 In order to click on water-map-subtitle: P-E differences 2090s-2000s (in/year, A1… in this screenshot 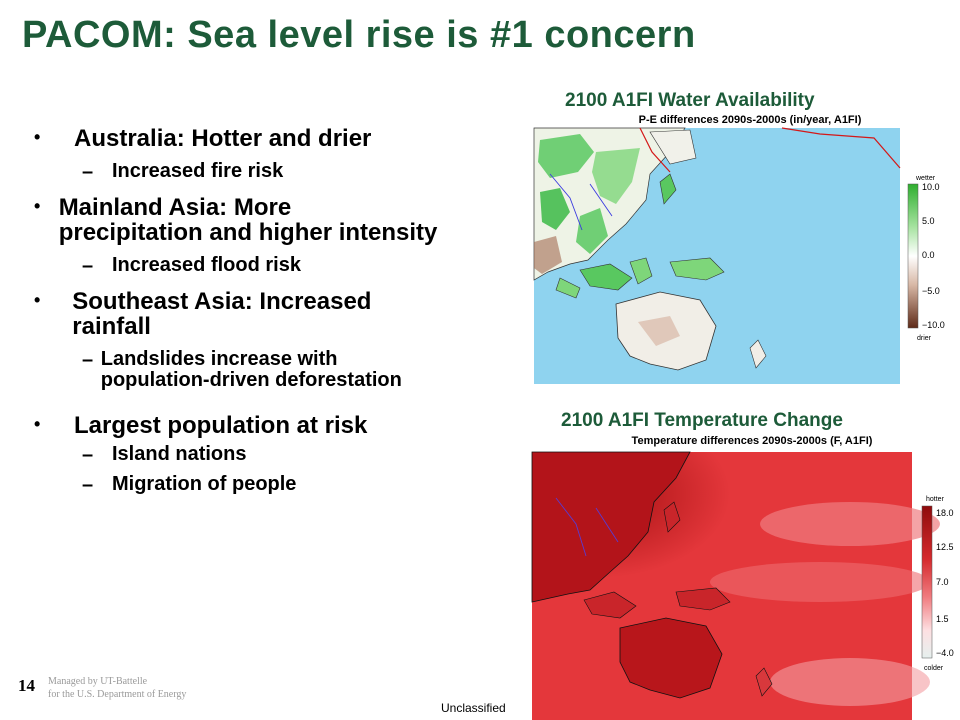, I will do `click(750, 120)`.